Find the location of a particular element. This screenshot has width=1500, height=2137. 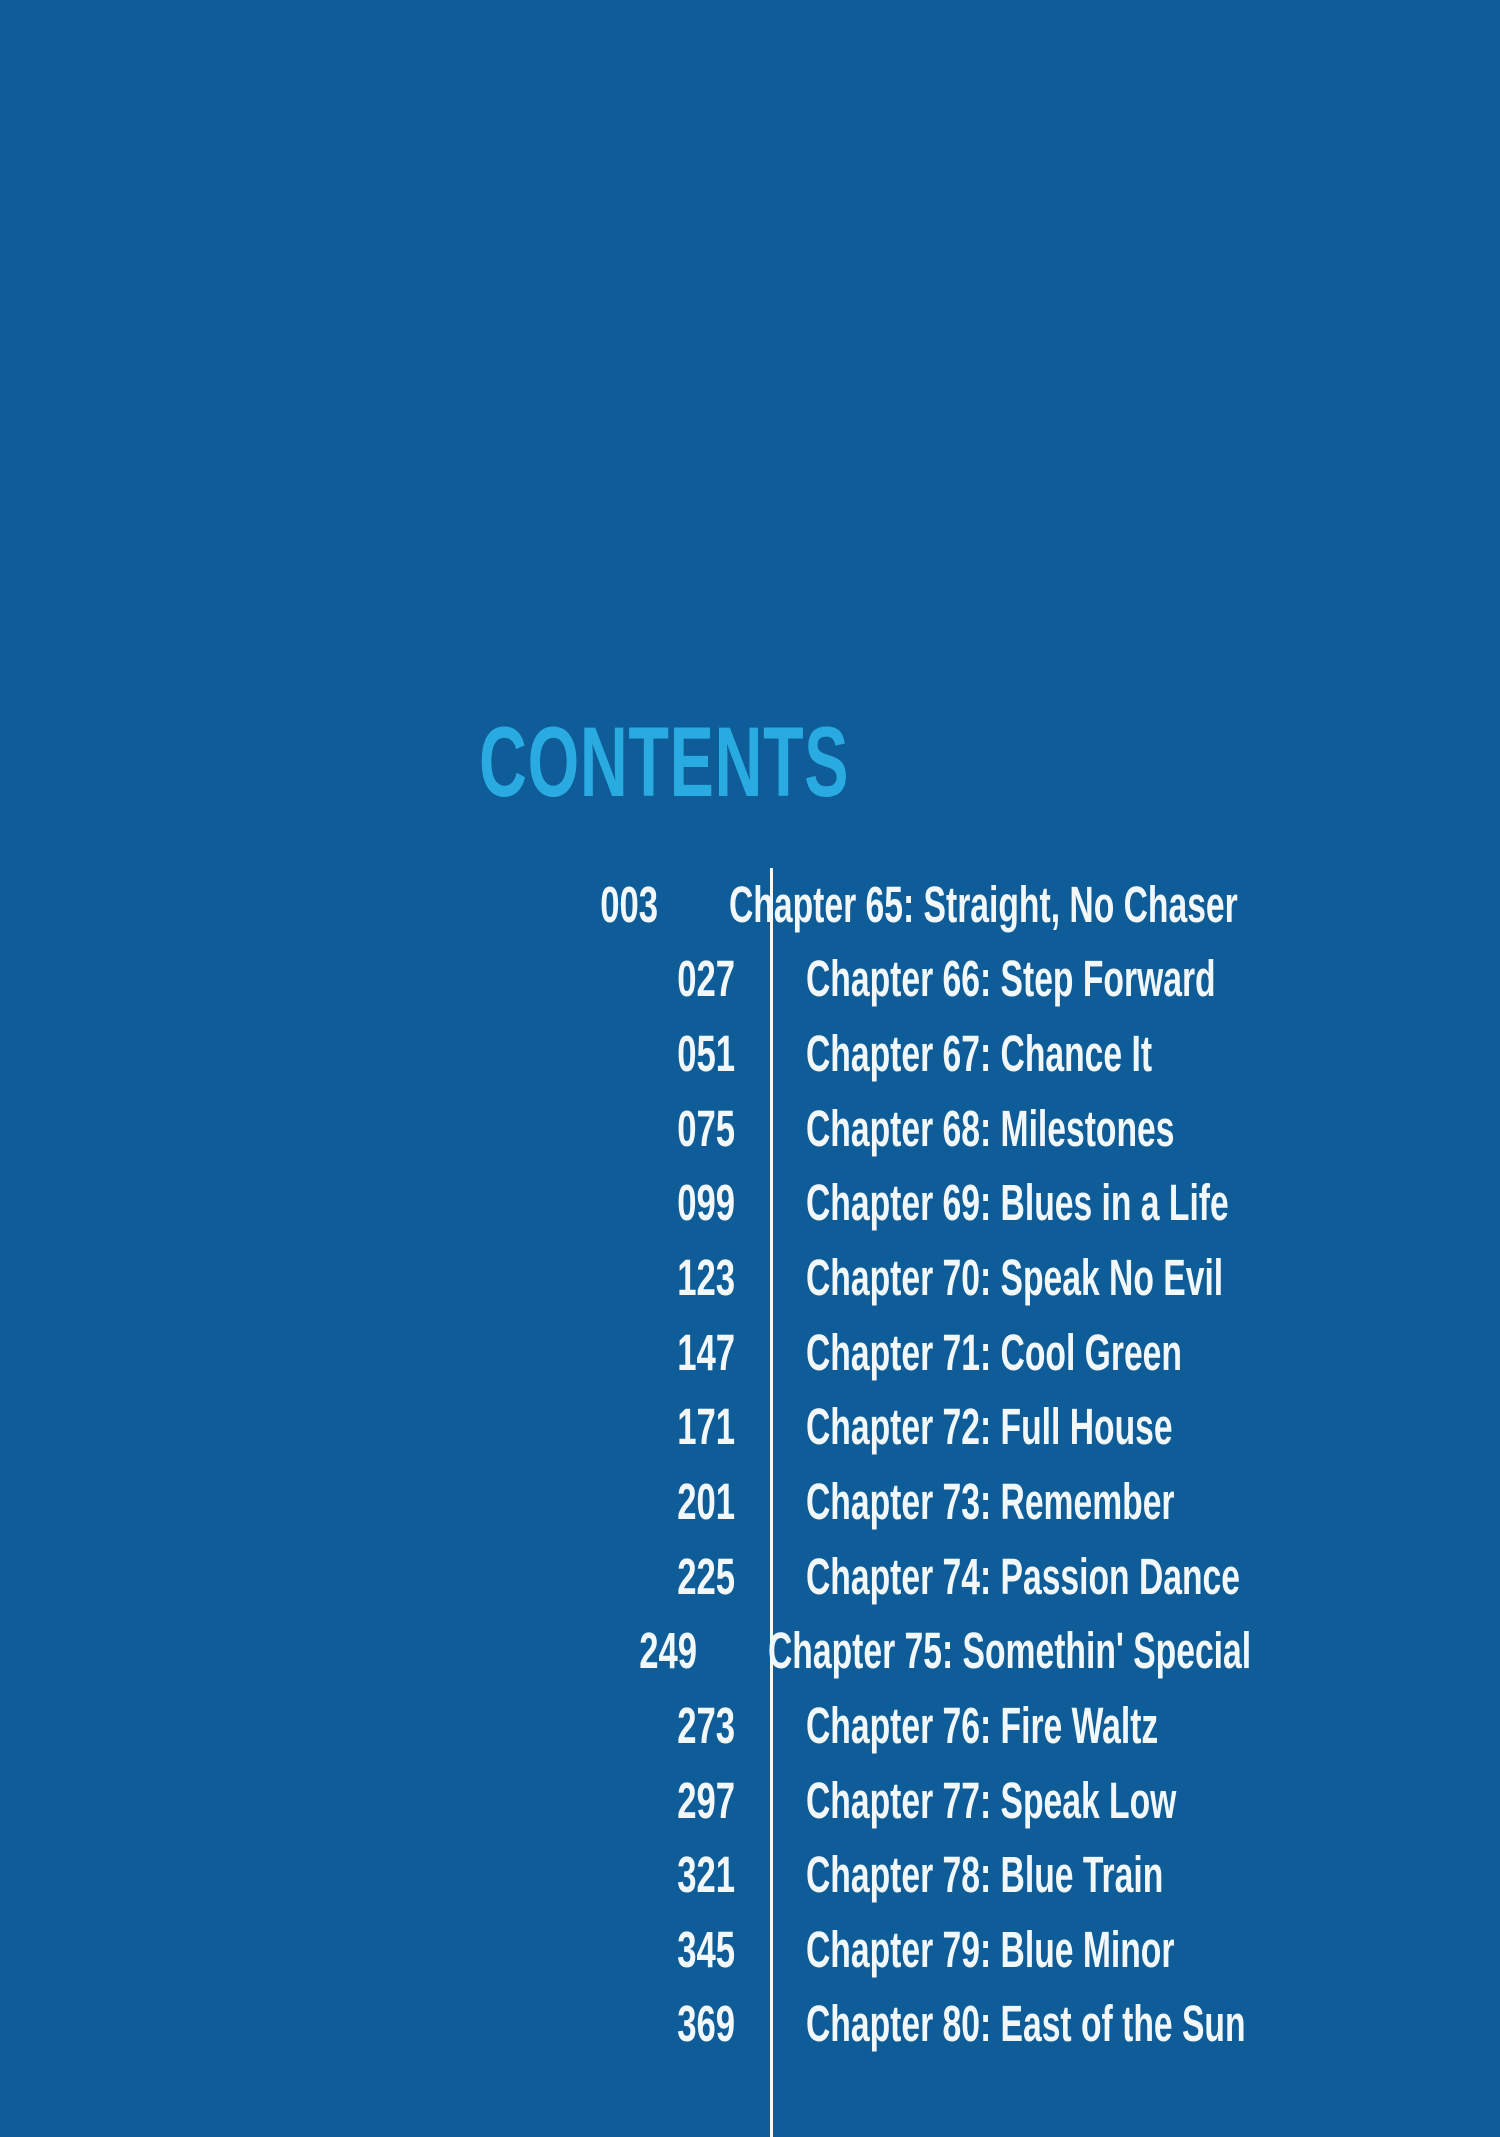

toc-entry-row: 075 Chapter 68: Milestones is located at coordinates (750, 1128).